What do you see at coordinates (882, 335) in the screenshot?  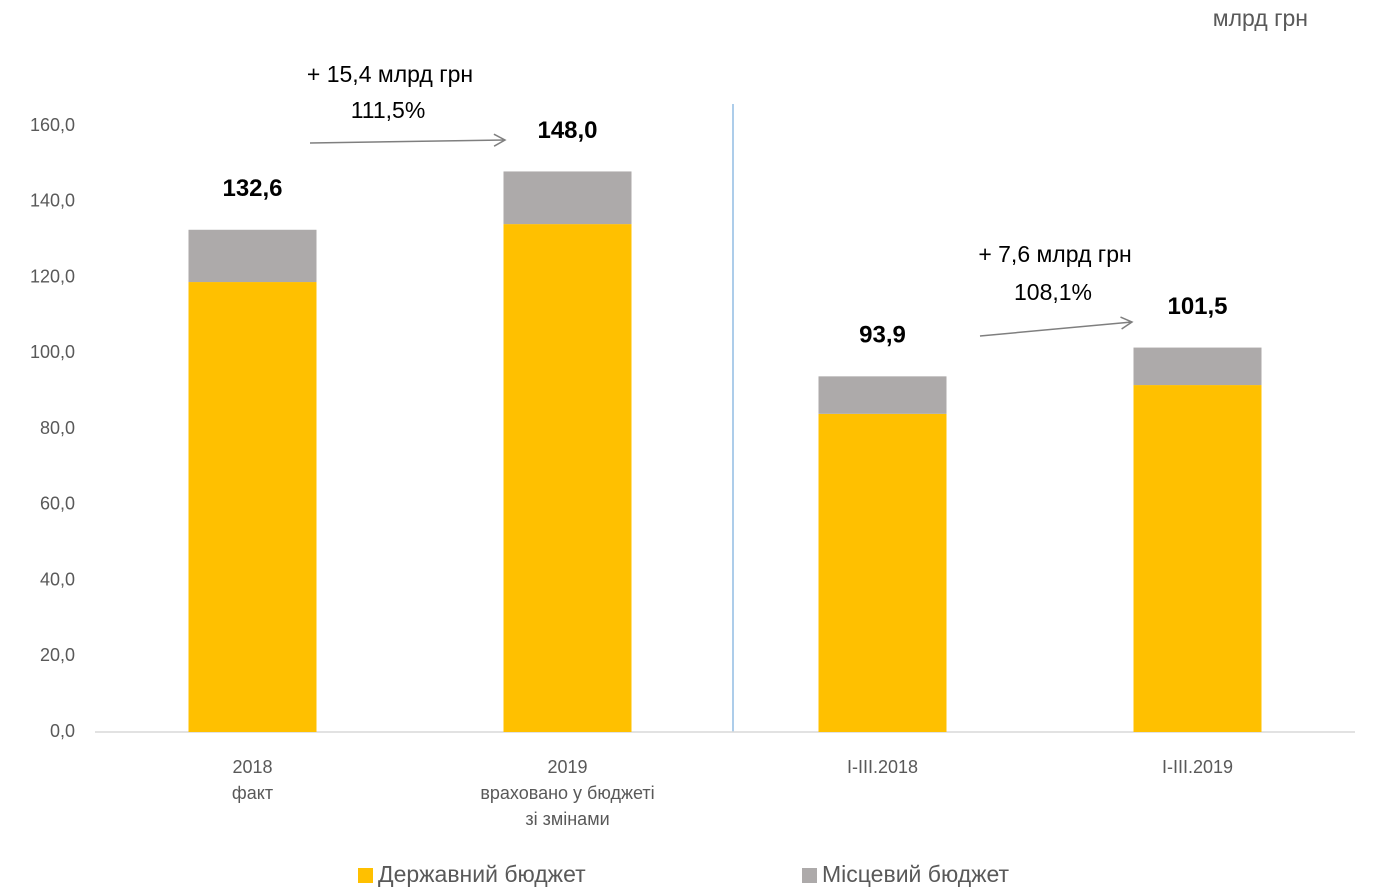 I see `total-label: 93,9` at bounding box center [882, 335].